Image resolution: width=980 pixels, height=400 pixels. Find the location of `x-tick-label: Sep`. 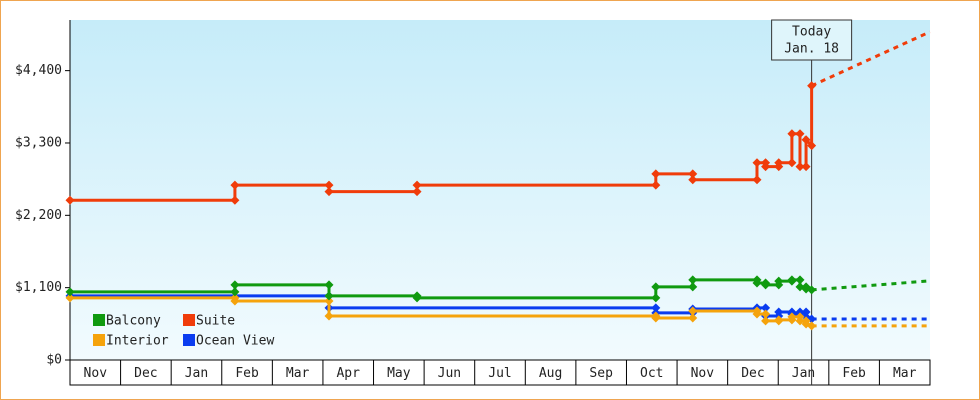

x-tick-label: Sep is located at coordinates (601, 373).